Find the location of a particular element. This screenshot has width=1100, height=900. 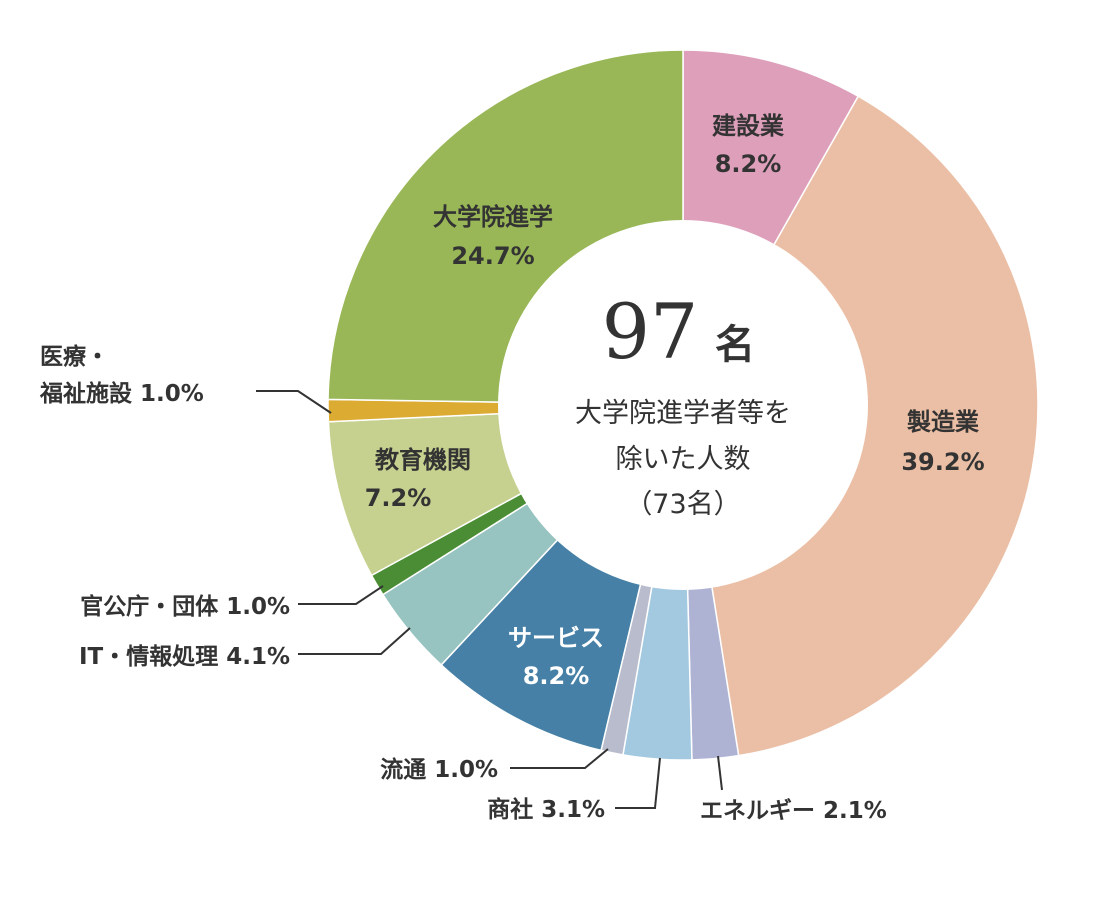

leader-line-it is located at coordinates (354, 641).